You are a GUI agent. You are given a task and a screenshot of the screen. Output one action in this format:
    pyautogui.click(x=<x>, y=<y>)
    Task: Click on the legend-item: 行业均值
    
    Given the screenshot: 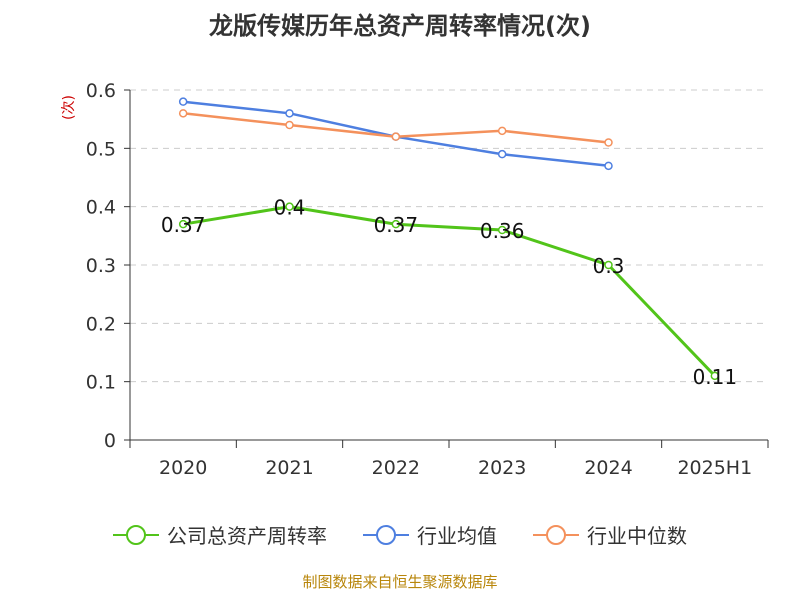 What is the action you would take?
    pyautogui.click(x=430, y=534)
    